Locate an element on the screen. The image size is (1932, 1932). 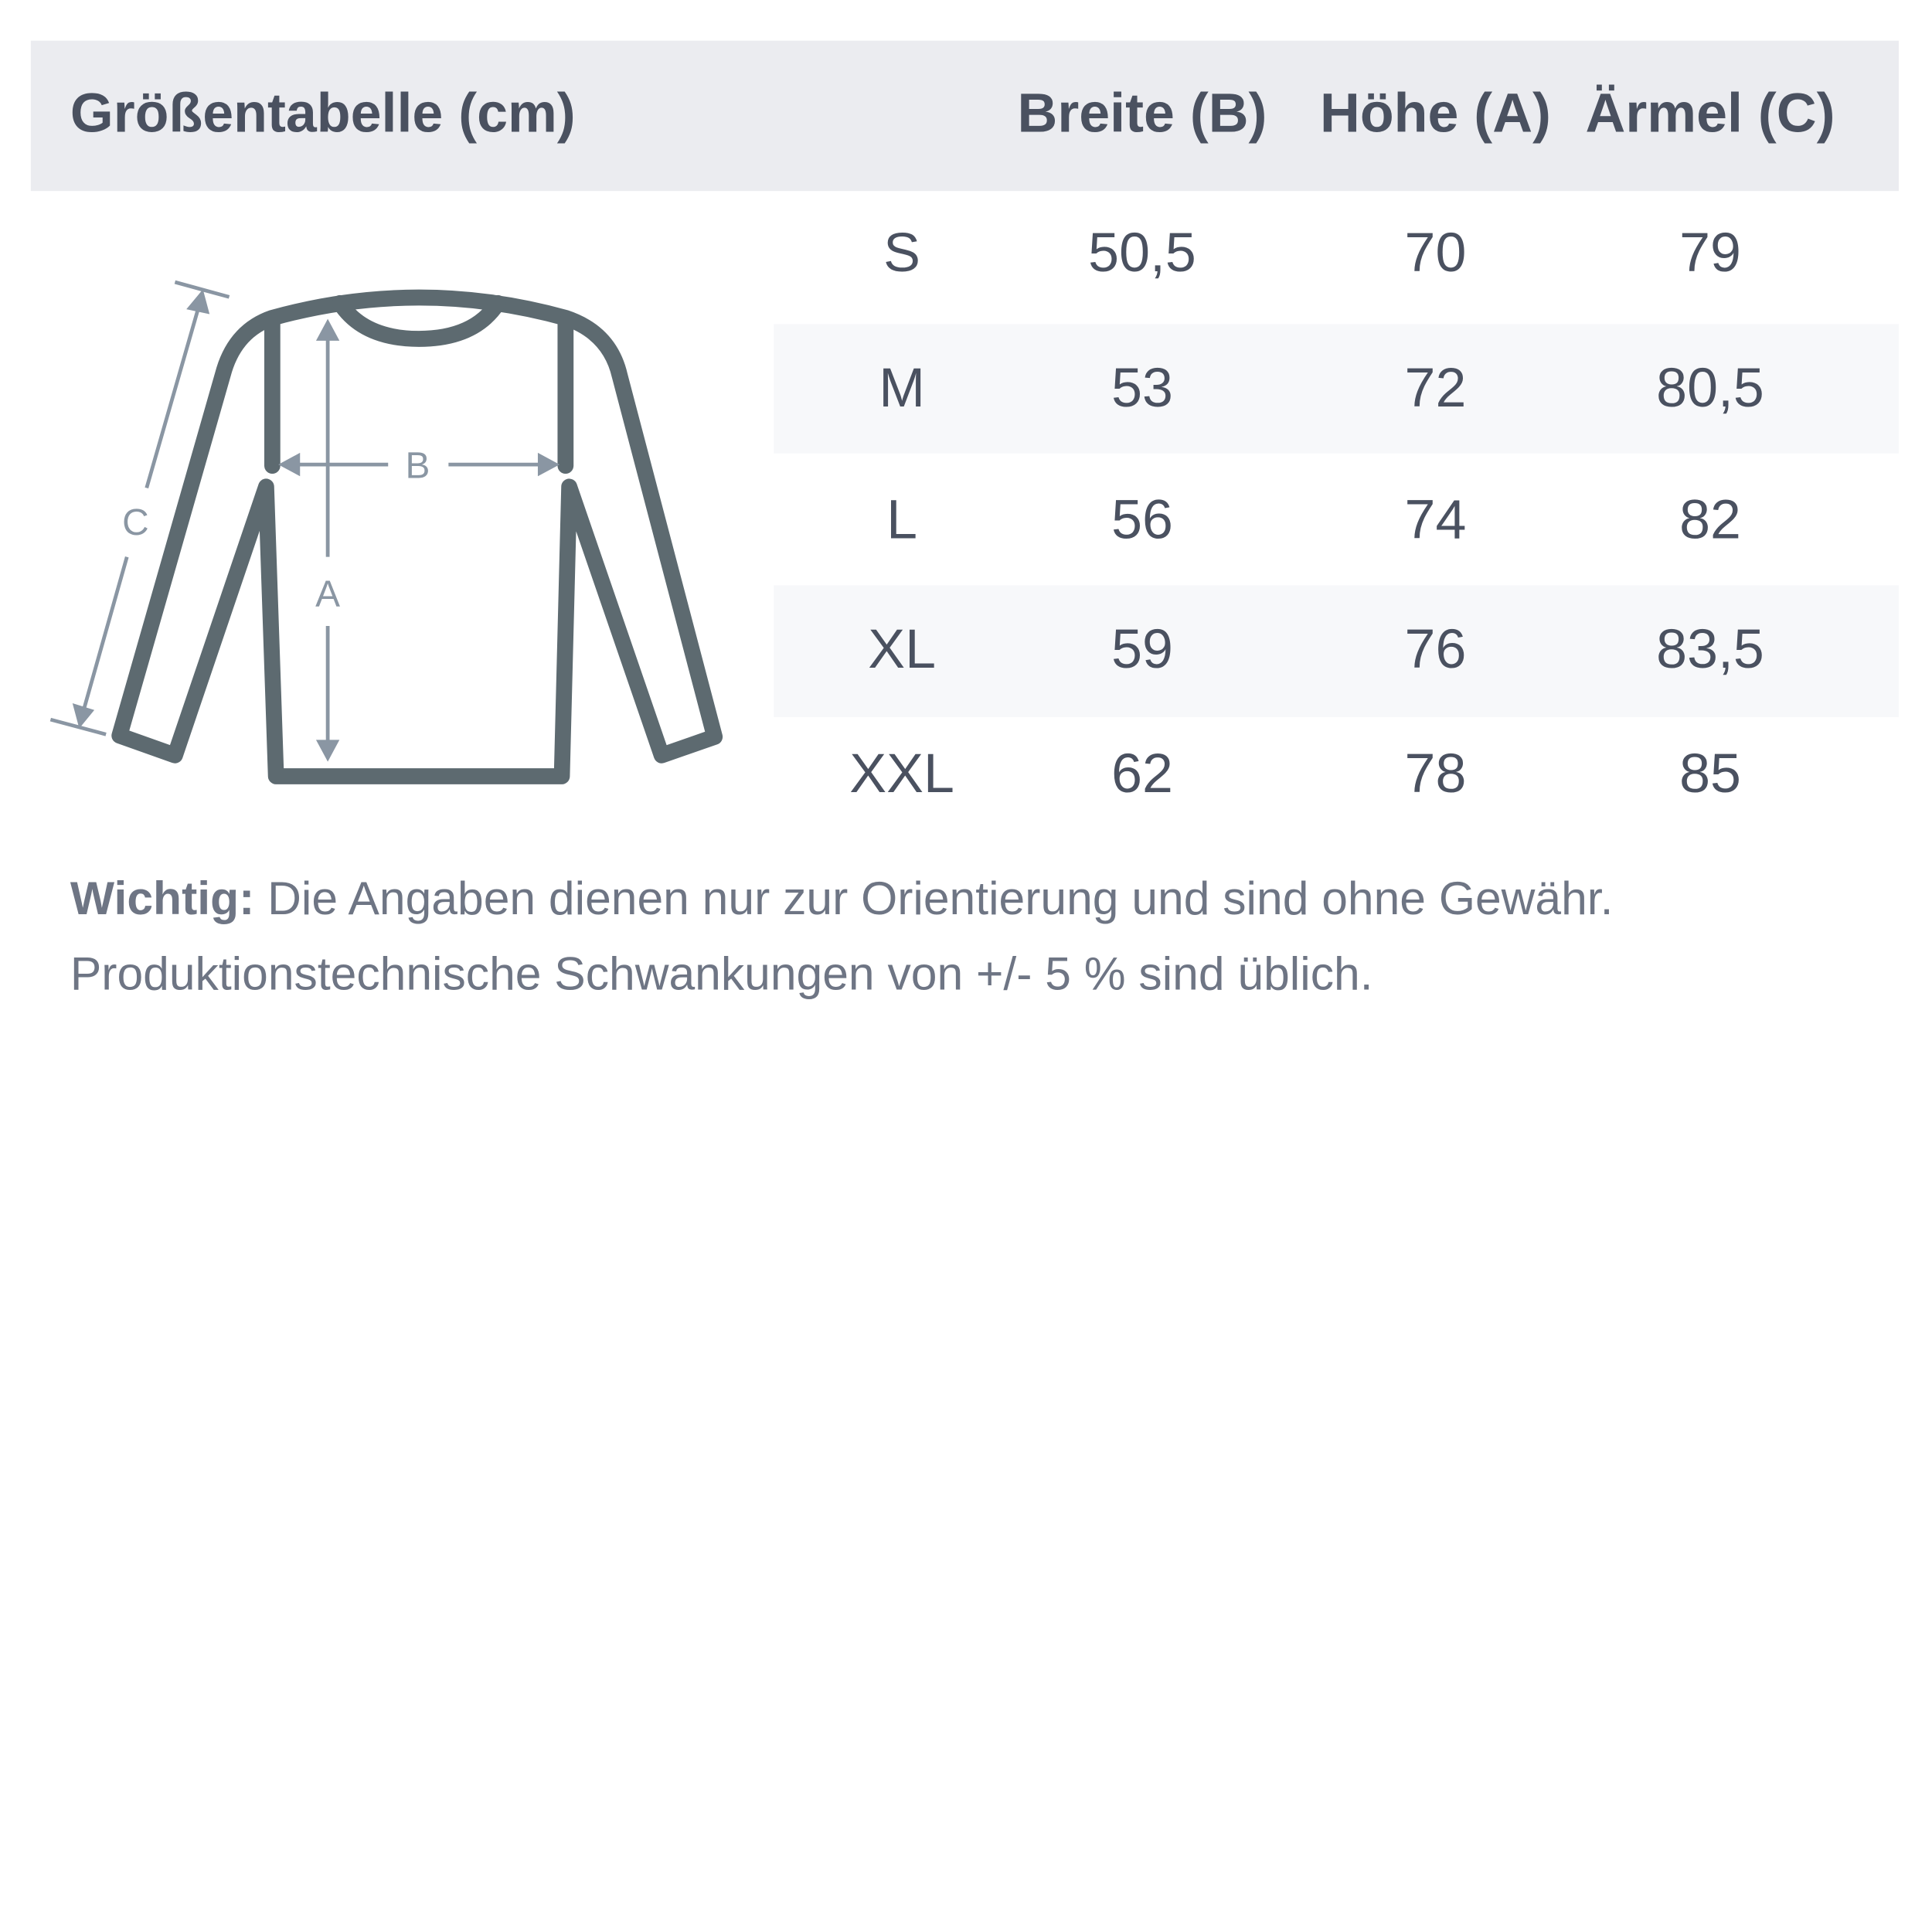
measure-label-c: C is located at coordinates (136, 522).